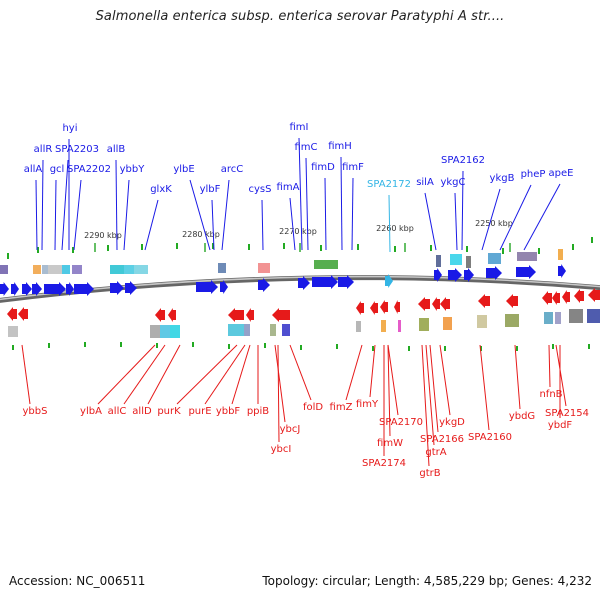 This screenshot has height=600, width=600. I want to click on gene-label-forward: SPA2203, so click(77, 149).